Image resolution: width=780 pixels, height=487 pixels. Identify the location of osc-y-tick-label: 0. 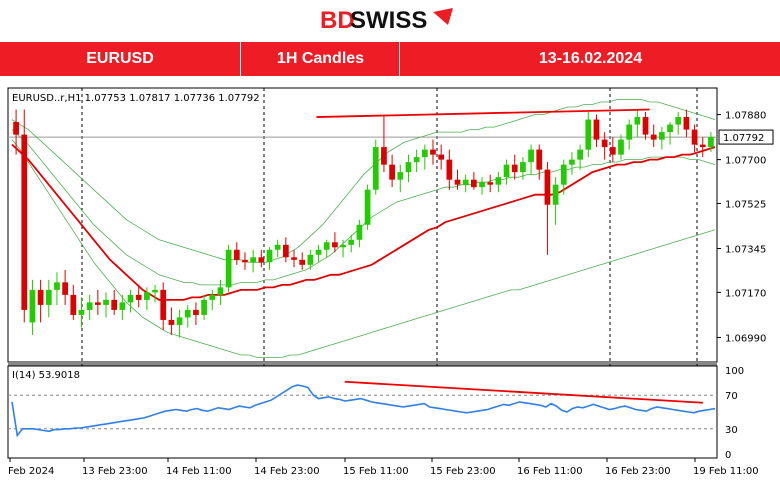
(728, 455).